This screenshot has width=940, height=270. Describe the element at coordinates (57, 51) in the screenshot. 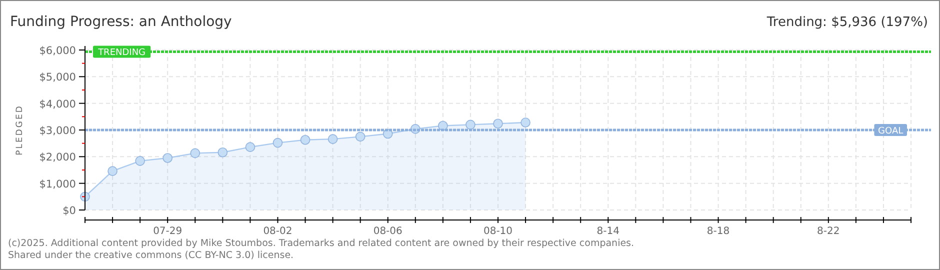

I see `y-tick-label: $6,000` at that location.